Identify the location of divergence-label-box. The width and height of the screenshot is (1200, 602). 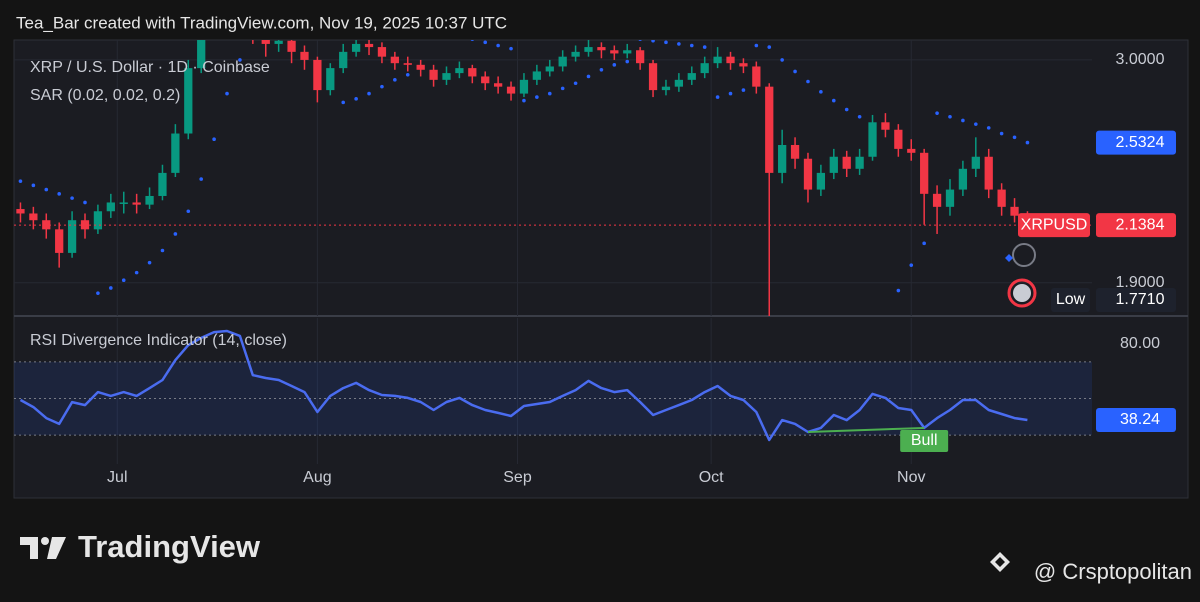
(924, 440).